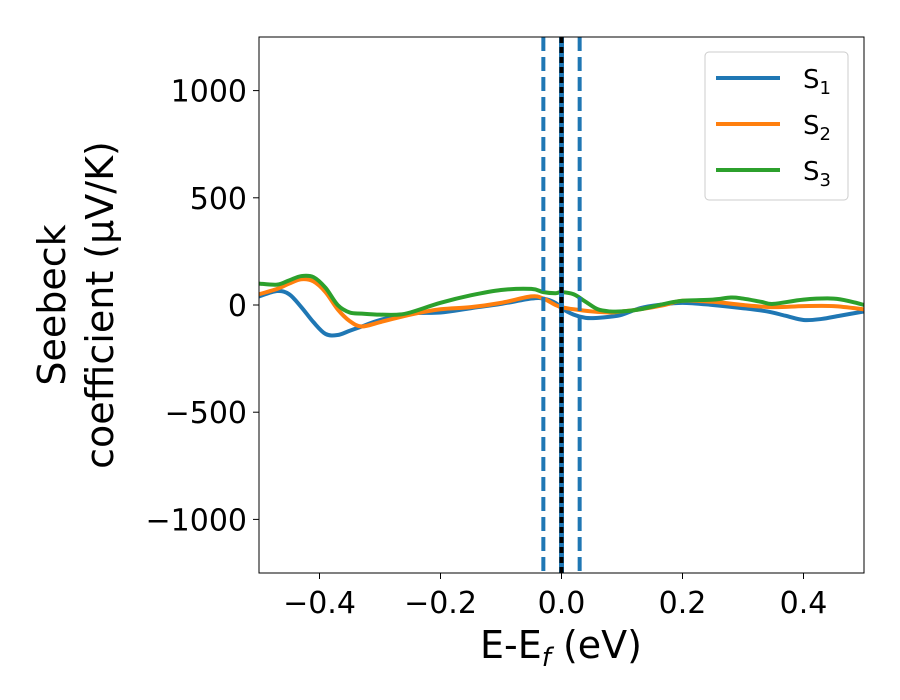 This screenshot has height=700, width=900. I want to click on legend: S1 S2 S3, so click(776, 126).